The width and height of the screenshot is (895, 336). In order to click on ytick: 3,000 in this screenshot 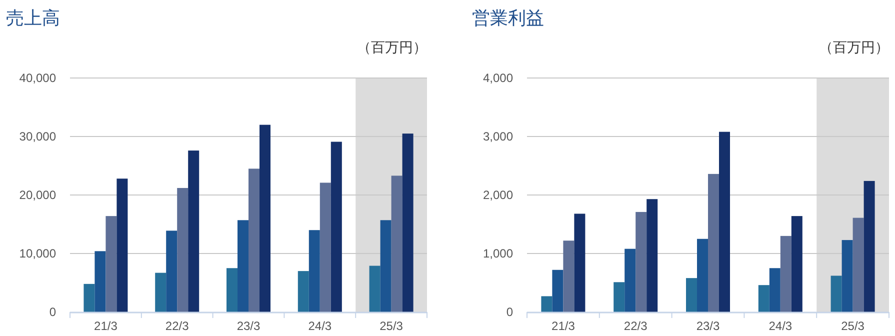, I will do `click(497, 137)`.